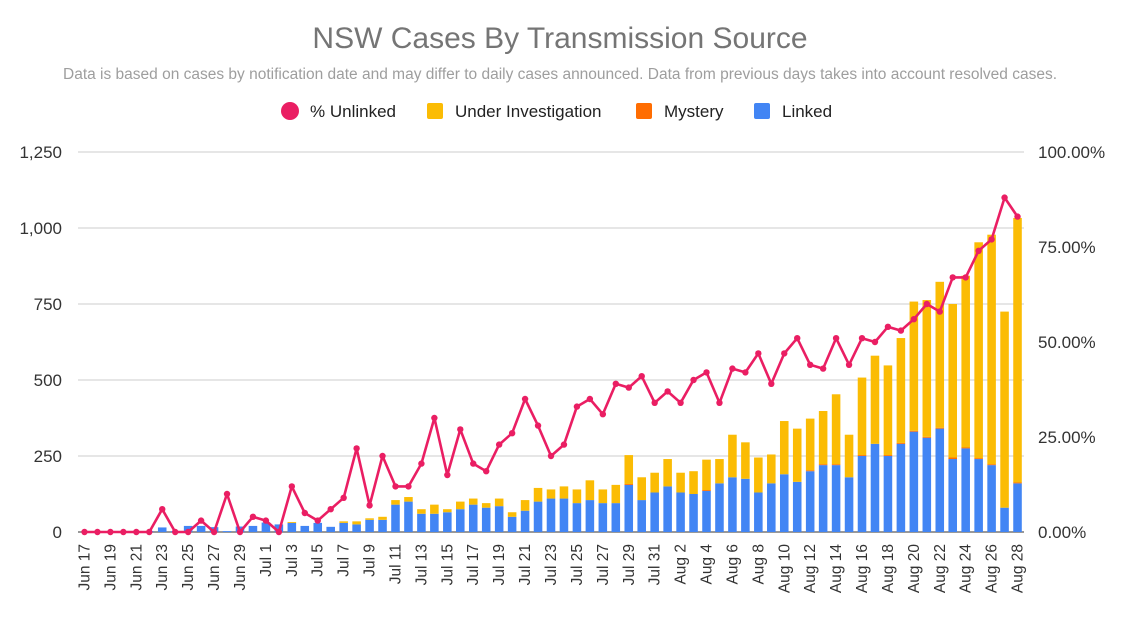  What do you see at coordinates (525, 564) in the screenshot?
I see `x-tick-label: Jul 21` at bounding box center [525, 564].